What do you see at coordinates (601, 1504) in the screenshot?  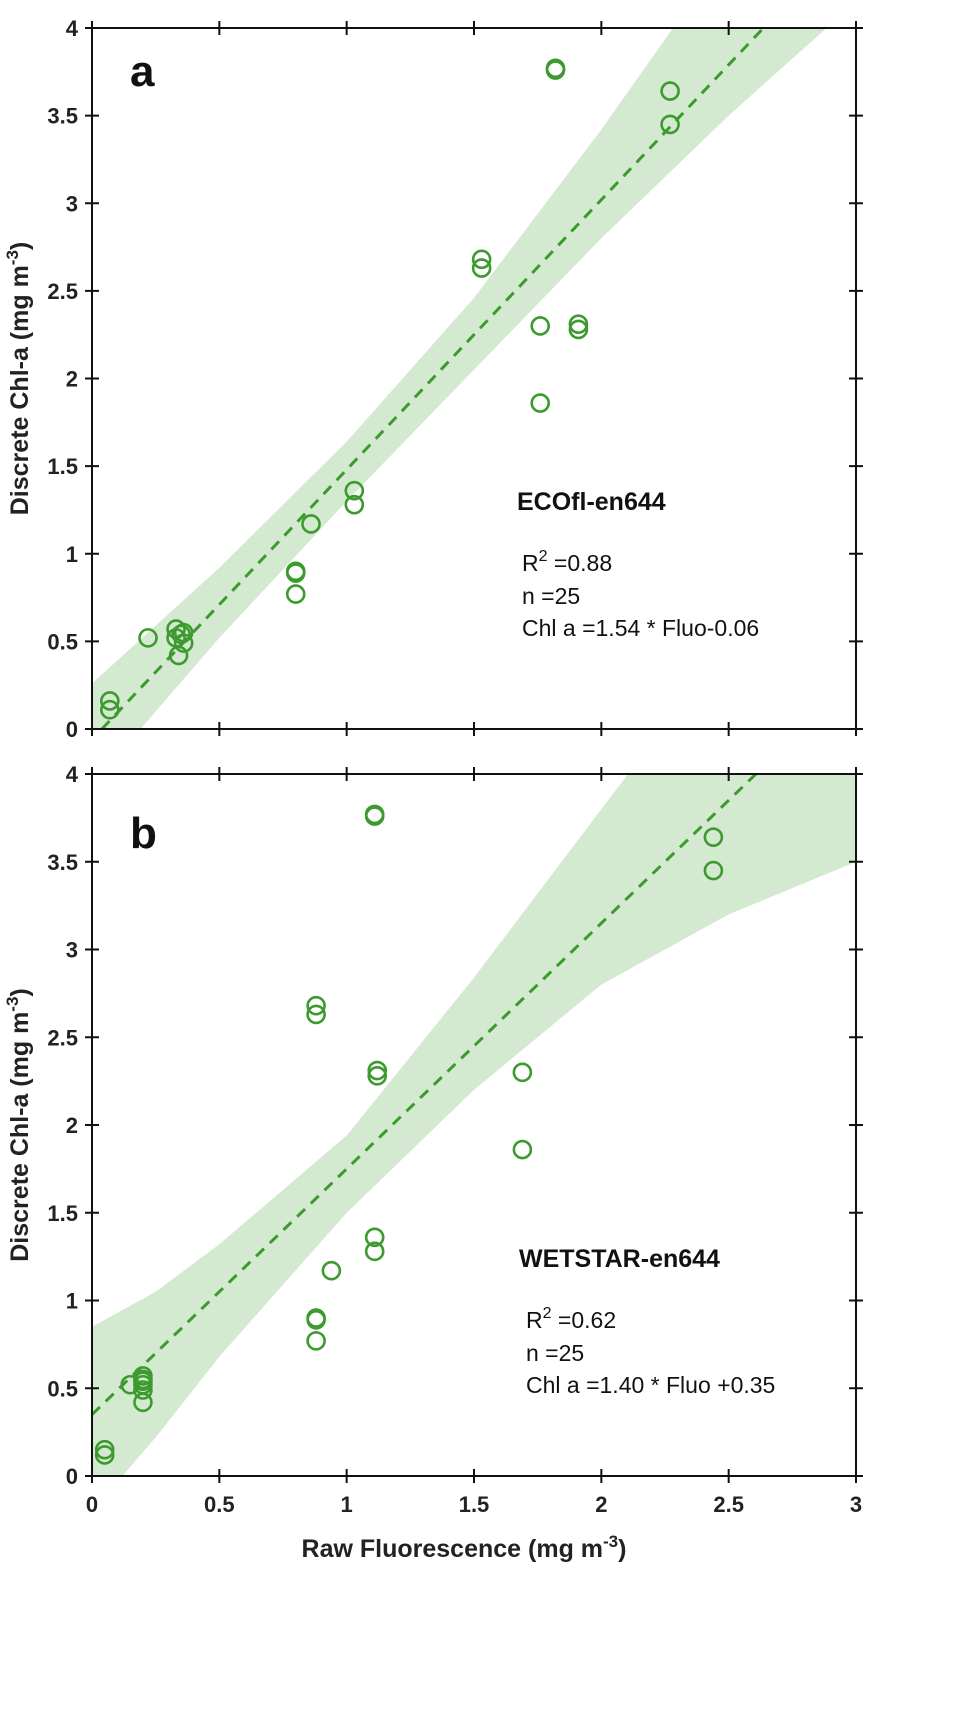 I see `x-tick-label: 2` at bounding box center [601, 1504].